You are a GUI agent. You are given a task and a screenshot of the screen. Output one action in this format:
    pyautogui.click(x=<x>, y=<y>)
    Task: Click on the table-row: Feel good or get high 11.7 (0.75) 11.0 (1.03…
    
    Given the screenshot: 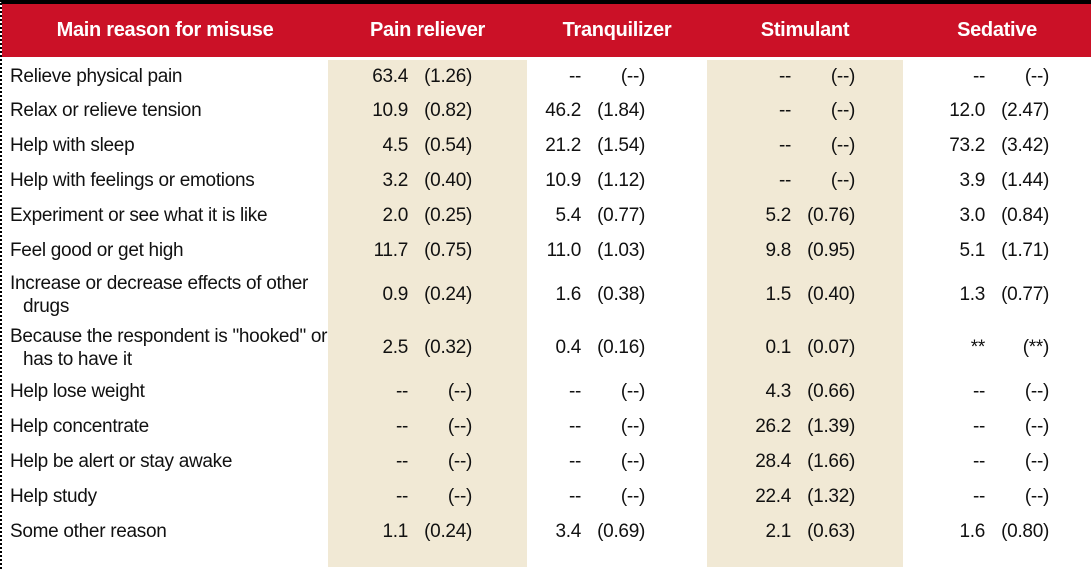 What is the action you would take?
    pyautogui.click(x=546, y=251)
    